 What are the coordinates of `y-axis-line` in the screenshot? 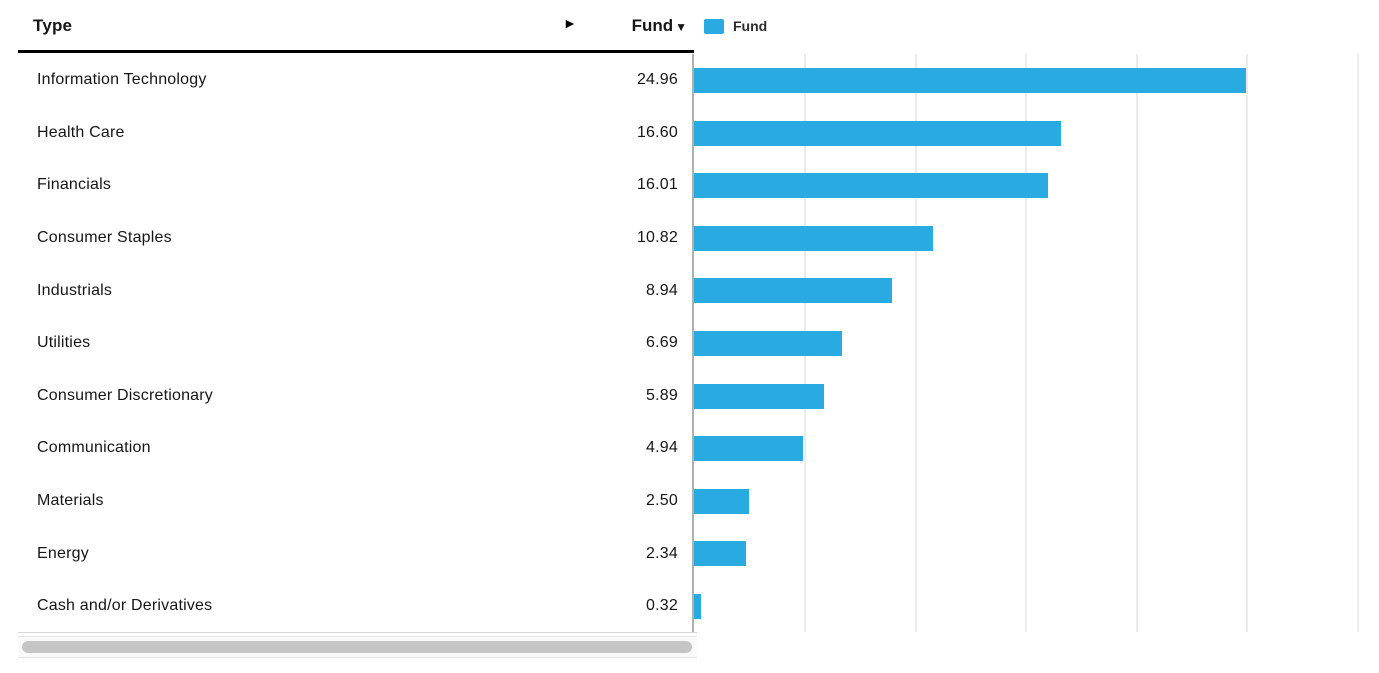 It's located at (693, 343).